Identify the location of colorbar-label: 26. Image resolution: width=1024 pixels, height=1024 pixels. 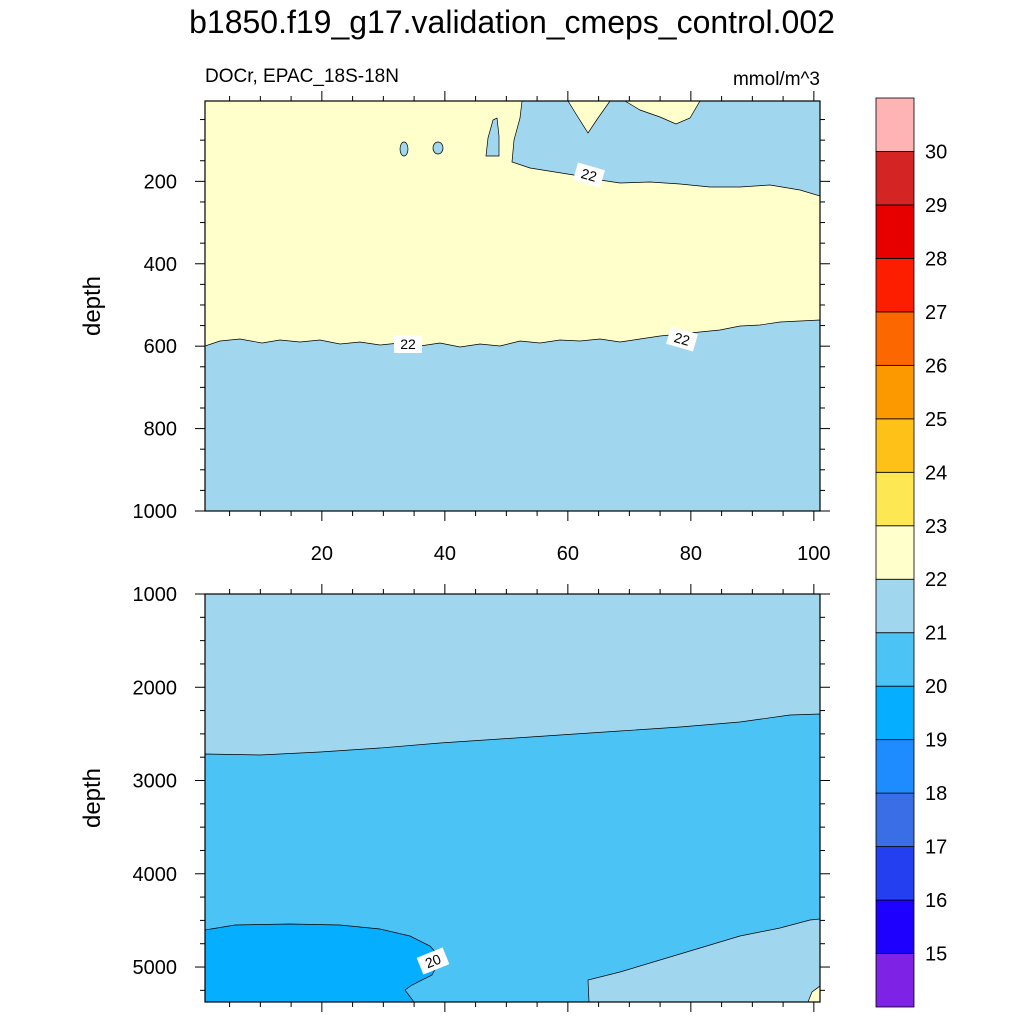
(936, 366).